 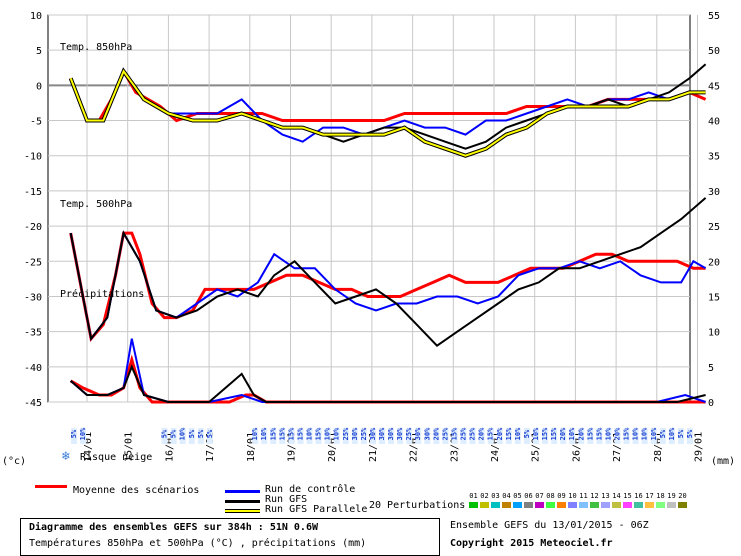 What do you see at coordinates (33, 297) in the screenshot?
I see `left-tick-label: -30` at bounding box center [33, 297].